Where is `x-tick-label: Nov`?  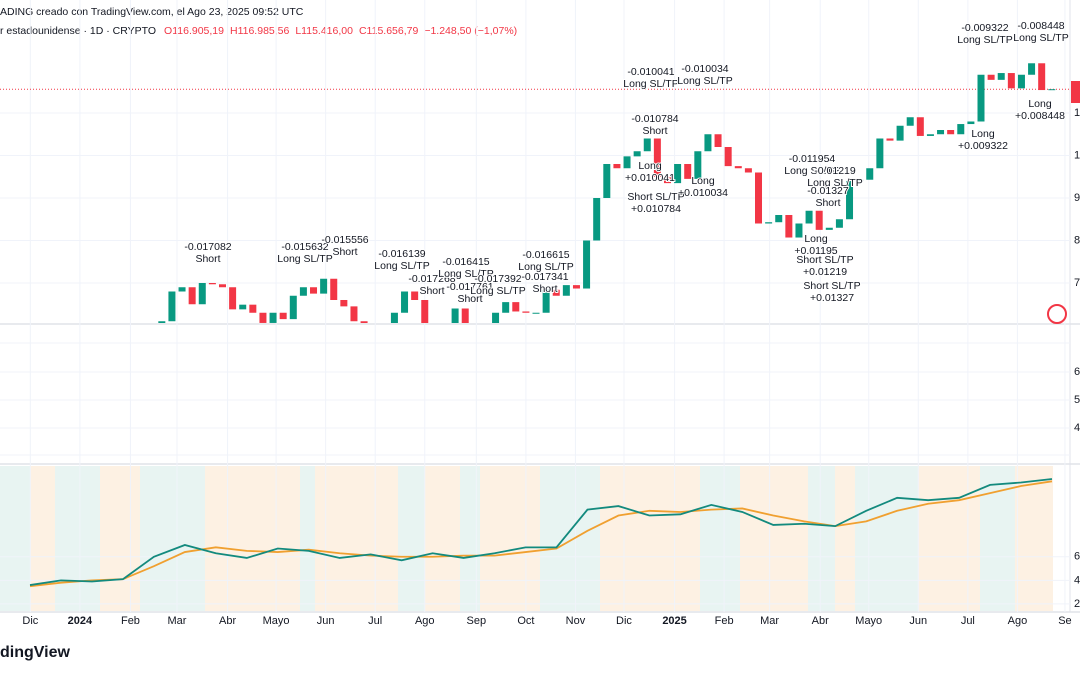
x-tick-label: Nov is located at coordinates (576, 621).